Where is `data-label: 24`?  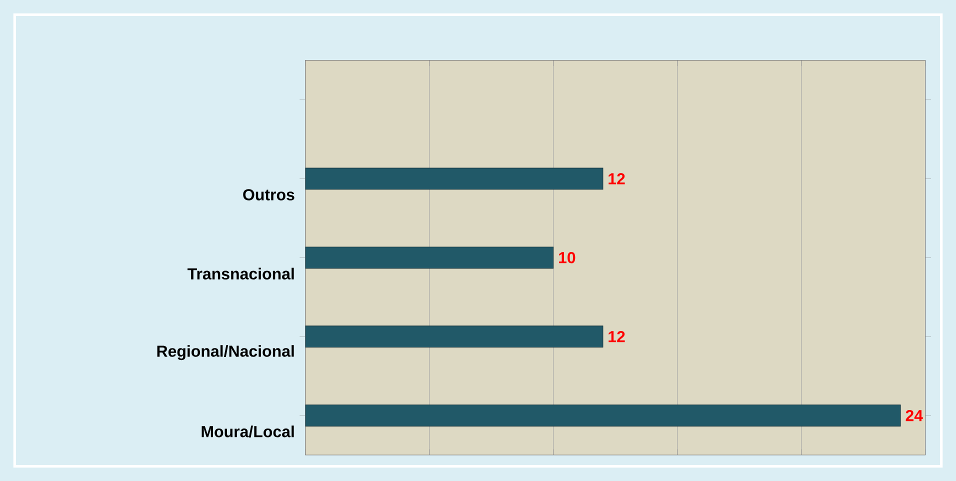 data-label: 24 is located at coordinates (914, 416).